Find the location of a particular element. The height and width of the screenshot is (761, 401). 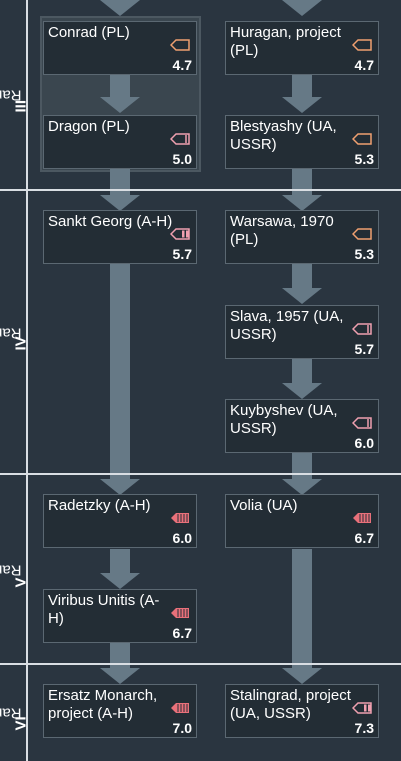

vehicle-name: Volia (UA) is located at coordinates (264, 505).